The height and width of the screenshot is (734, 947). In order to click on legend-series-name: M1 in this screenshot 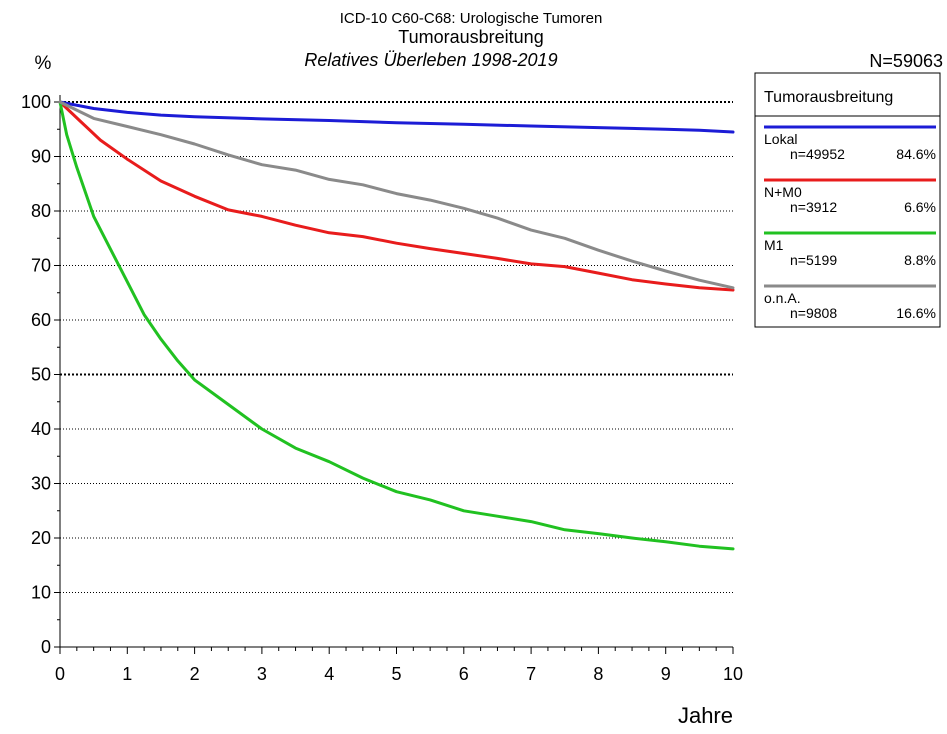, I will do `click(774, 245)`.